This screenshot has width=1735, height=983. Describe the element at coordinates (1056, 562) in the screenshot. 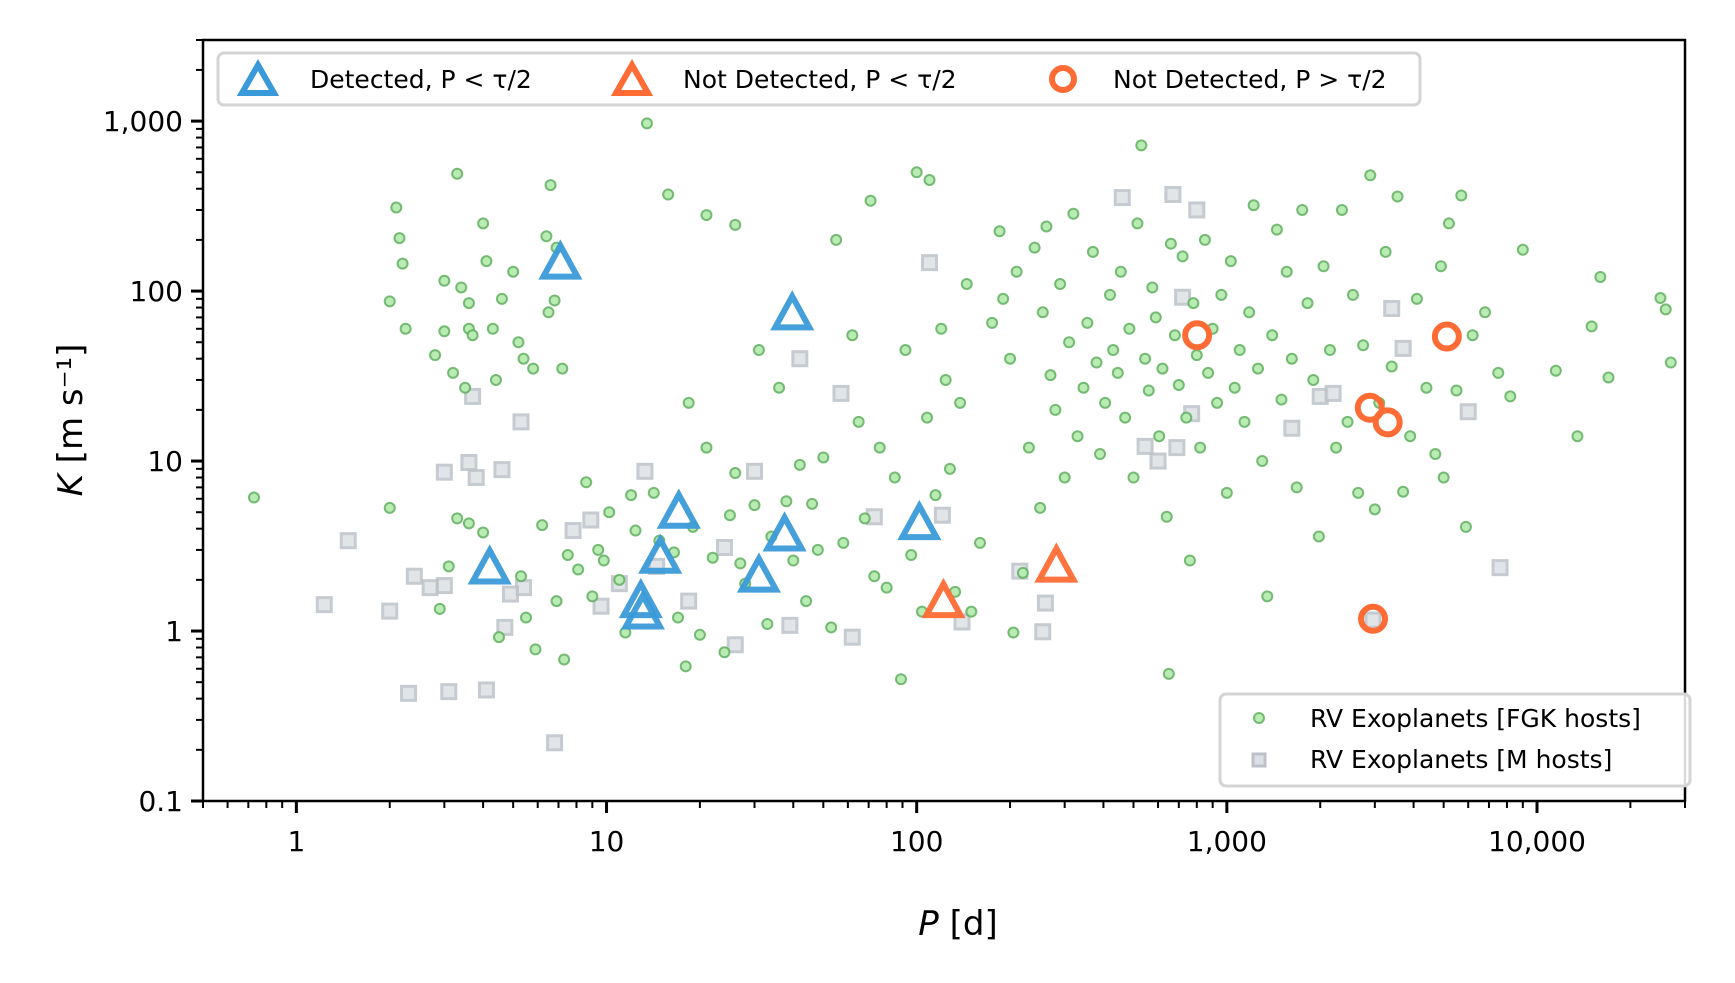

I see `not-detected-short-period-marker` at that location.